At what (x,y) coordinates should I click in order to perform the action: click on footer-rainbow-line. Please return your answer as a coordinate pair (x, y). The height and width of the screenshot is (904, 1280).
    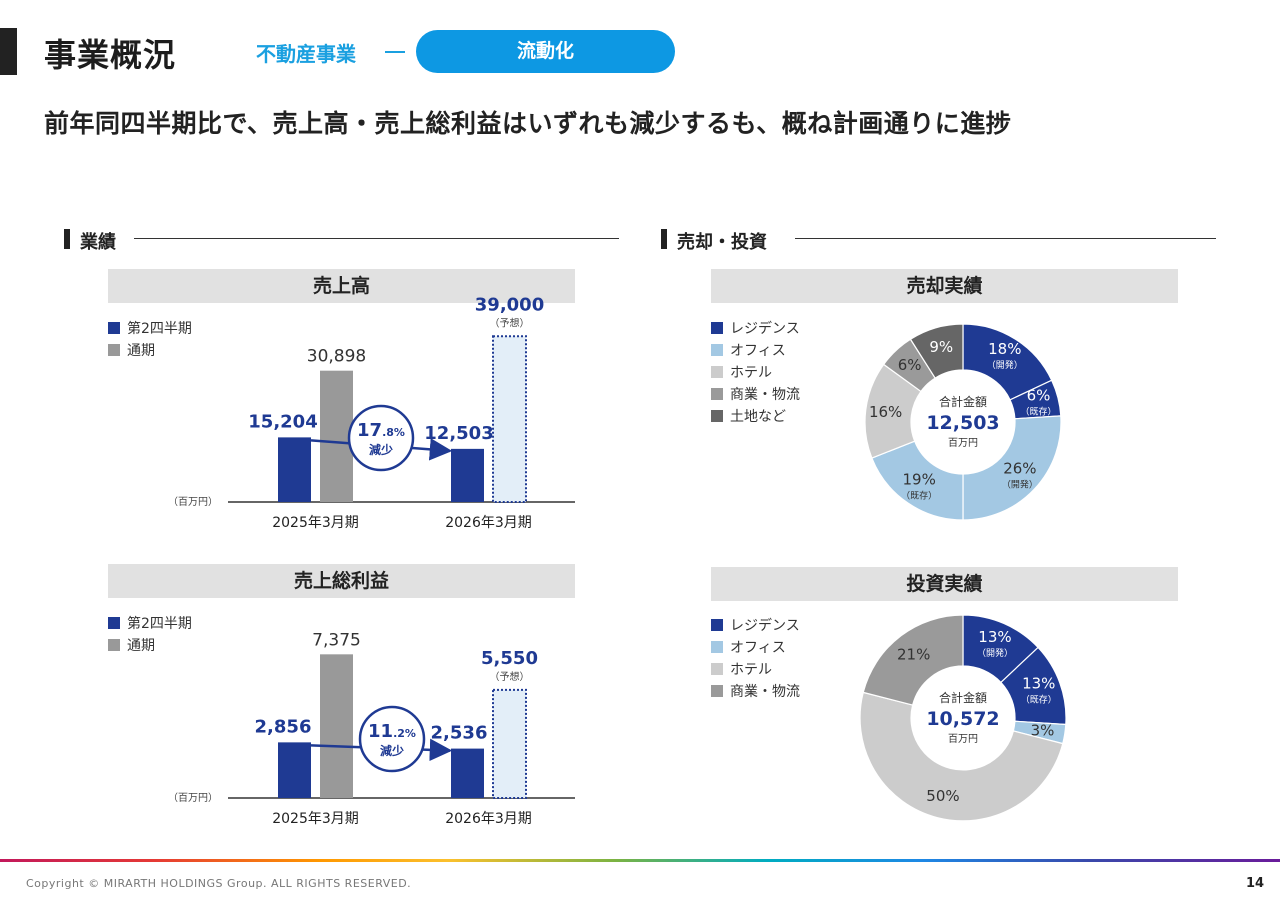
    Looking at the image, I should click on (640, 860).